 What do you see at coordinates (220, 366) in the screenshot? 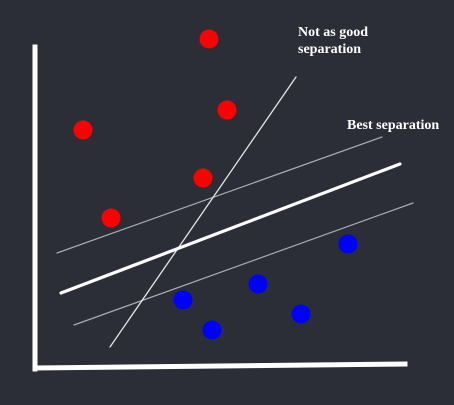
I see `x-axis` at bounding box center [220, 366].